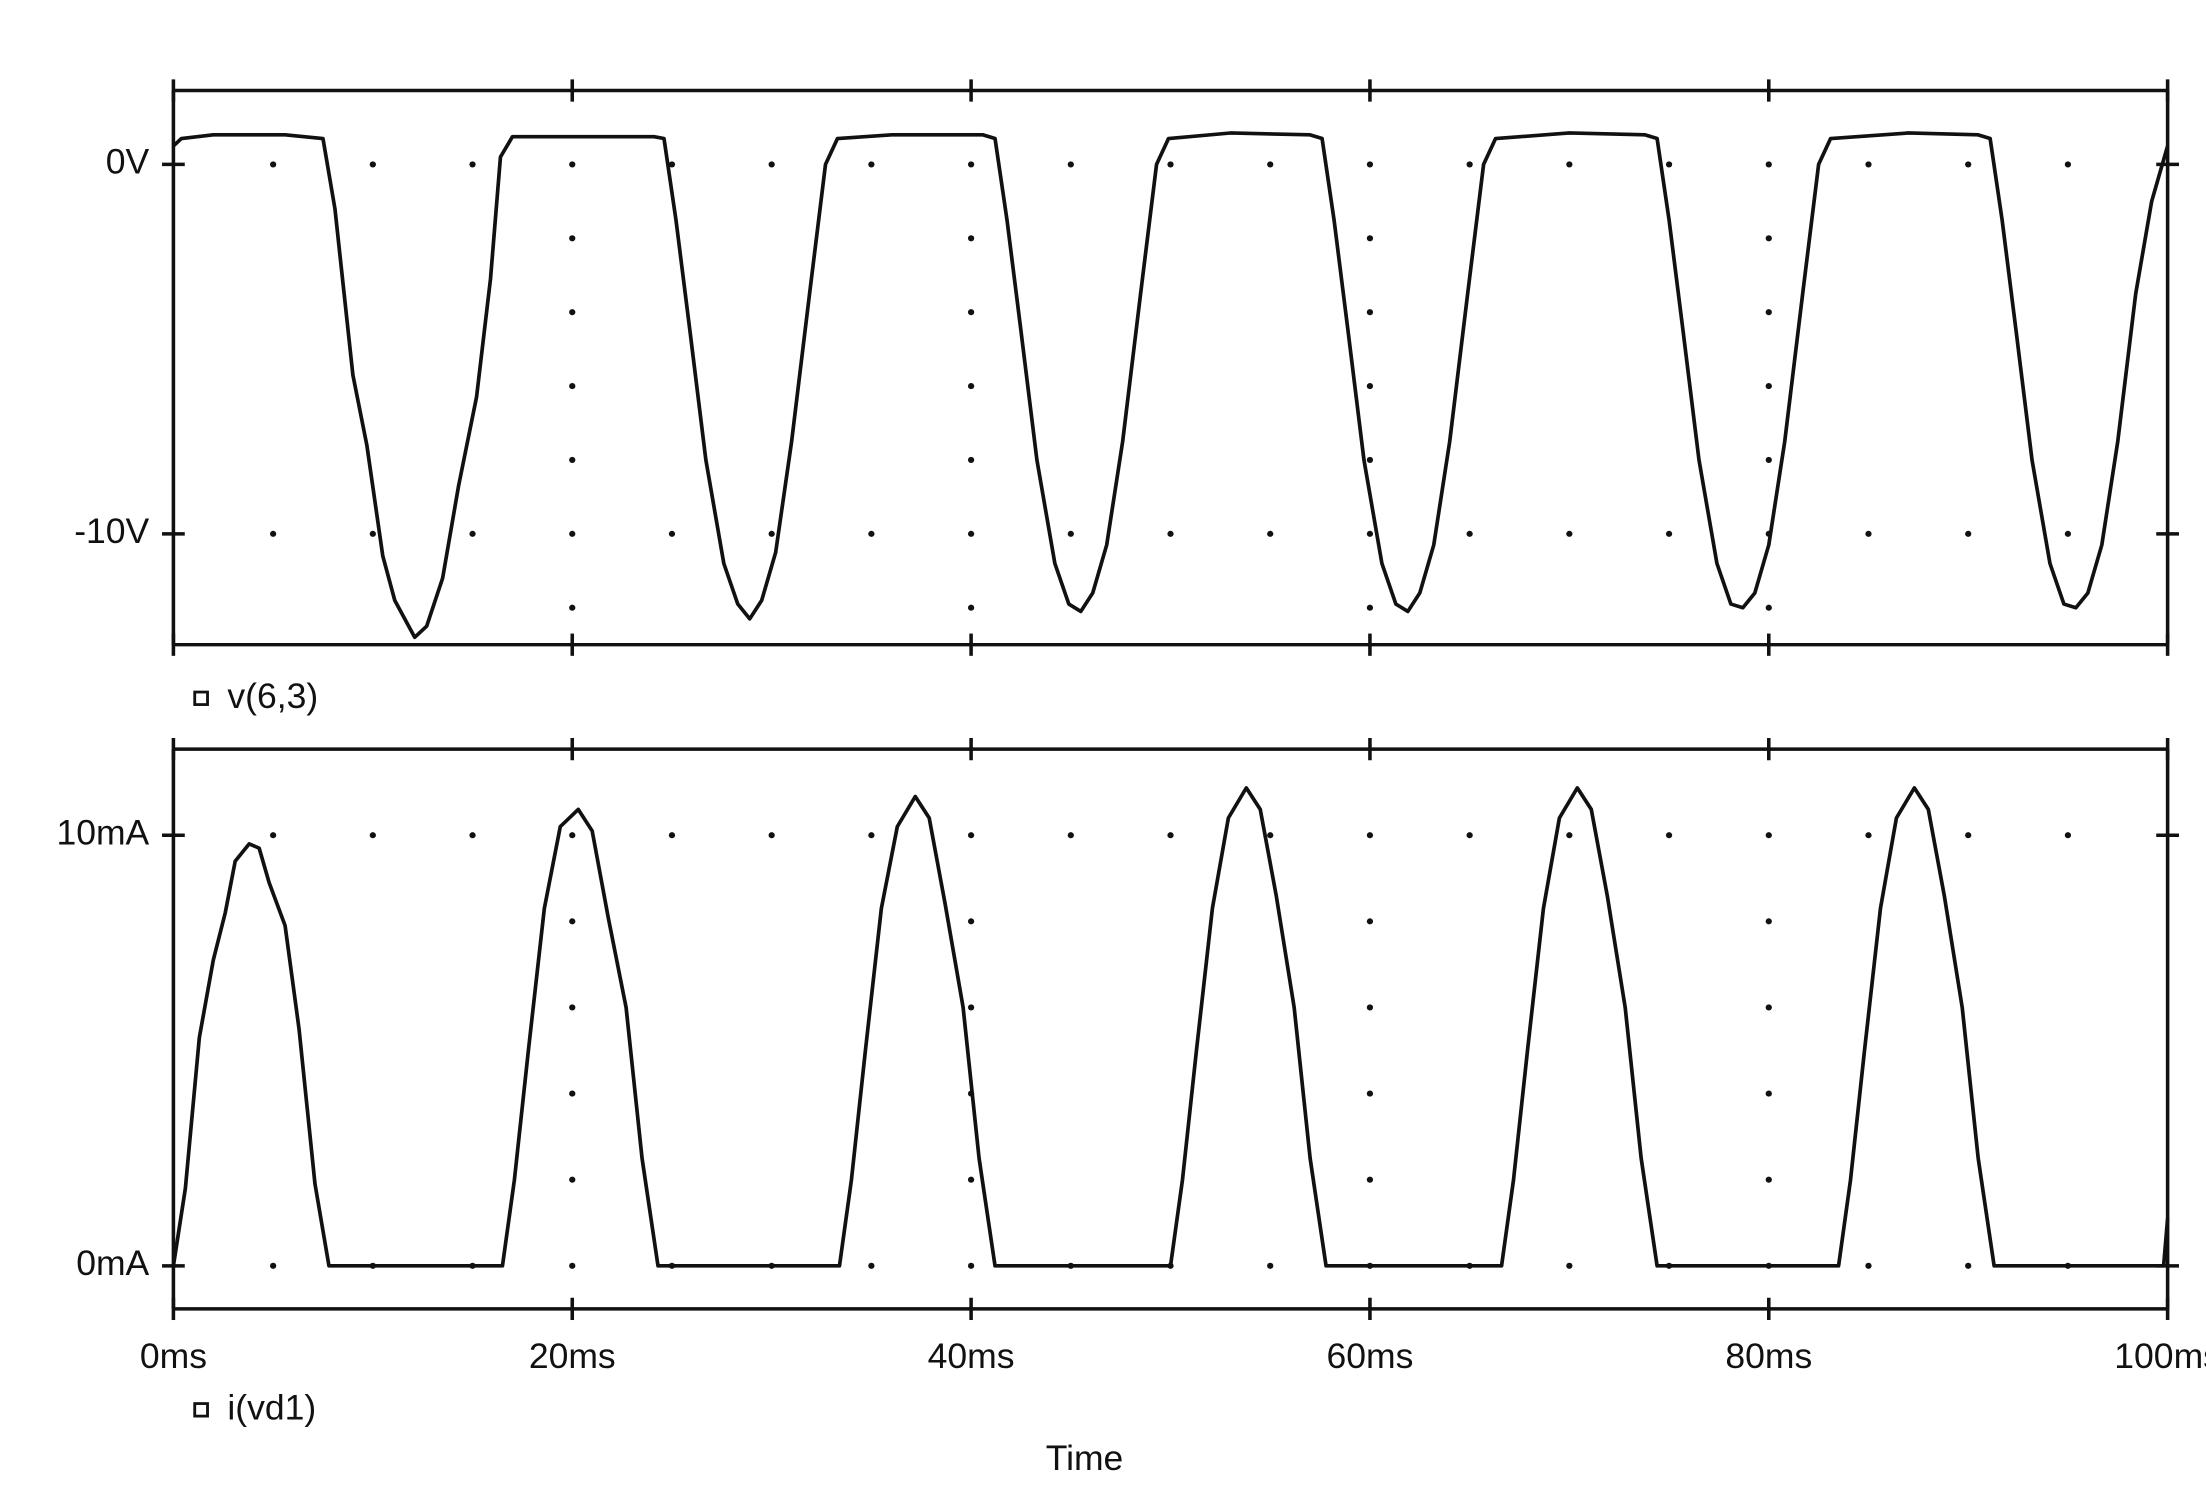 This screenshot has height=1508, width=2206. I want to click on y-tick-label: -10V, so click(112, 531).